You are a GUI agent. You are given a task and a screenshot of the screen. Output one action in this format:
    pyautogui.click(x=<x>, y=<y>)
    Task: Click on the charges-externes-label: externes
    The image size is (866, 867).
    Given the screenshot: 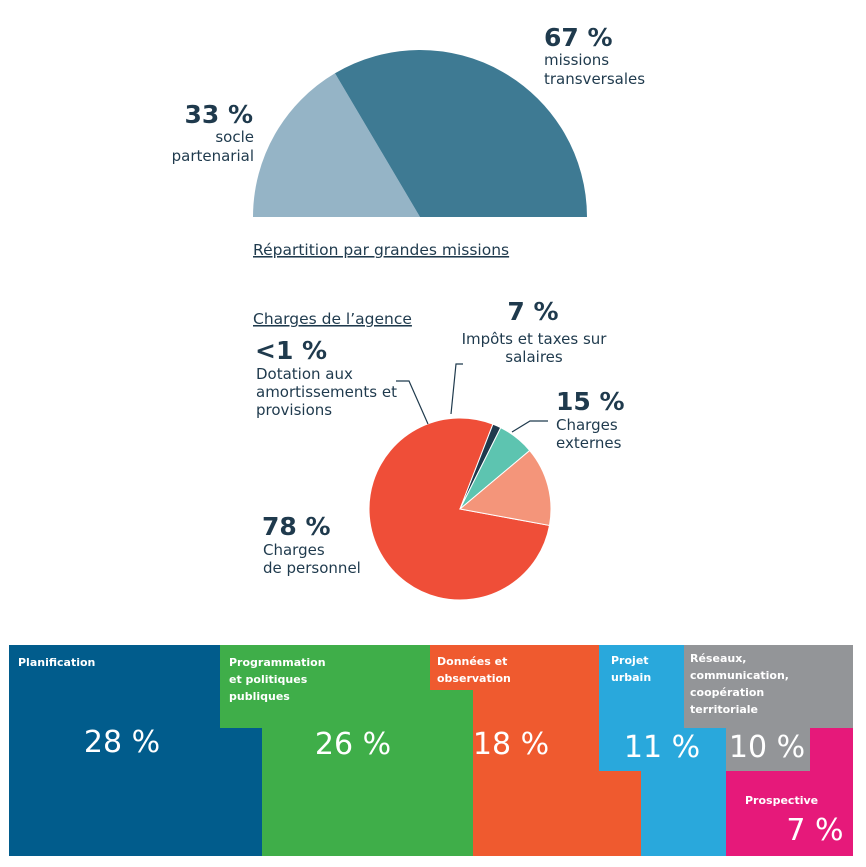 What is the action you would take?
    pyautogui.click(x=589, y=443)
    